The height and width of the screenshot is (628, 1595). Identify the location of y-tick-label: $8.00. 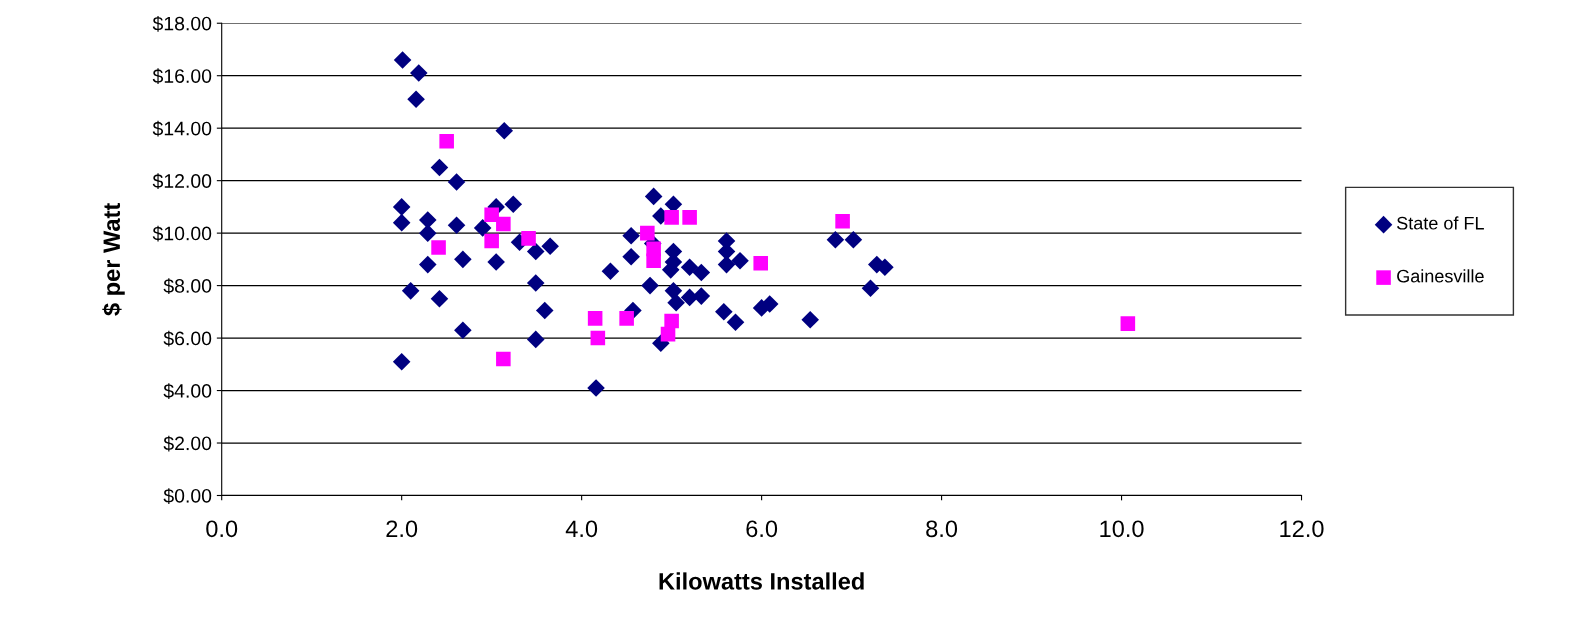
(187, 286).